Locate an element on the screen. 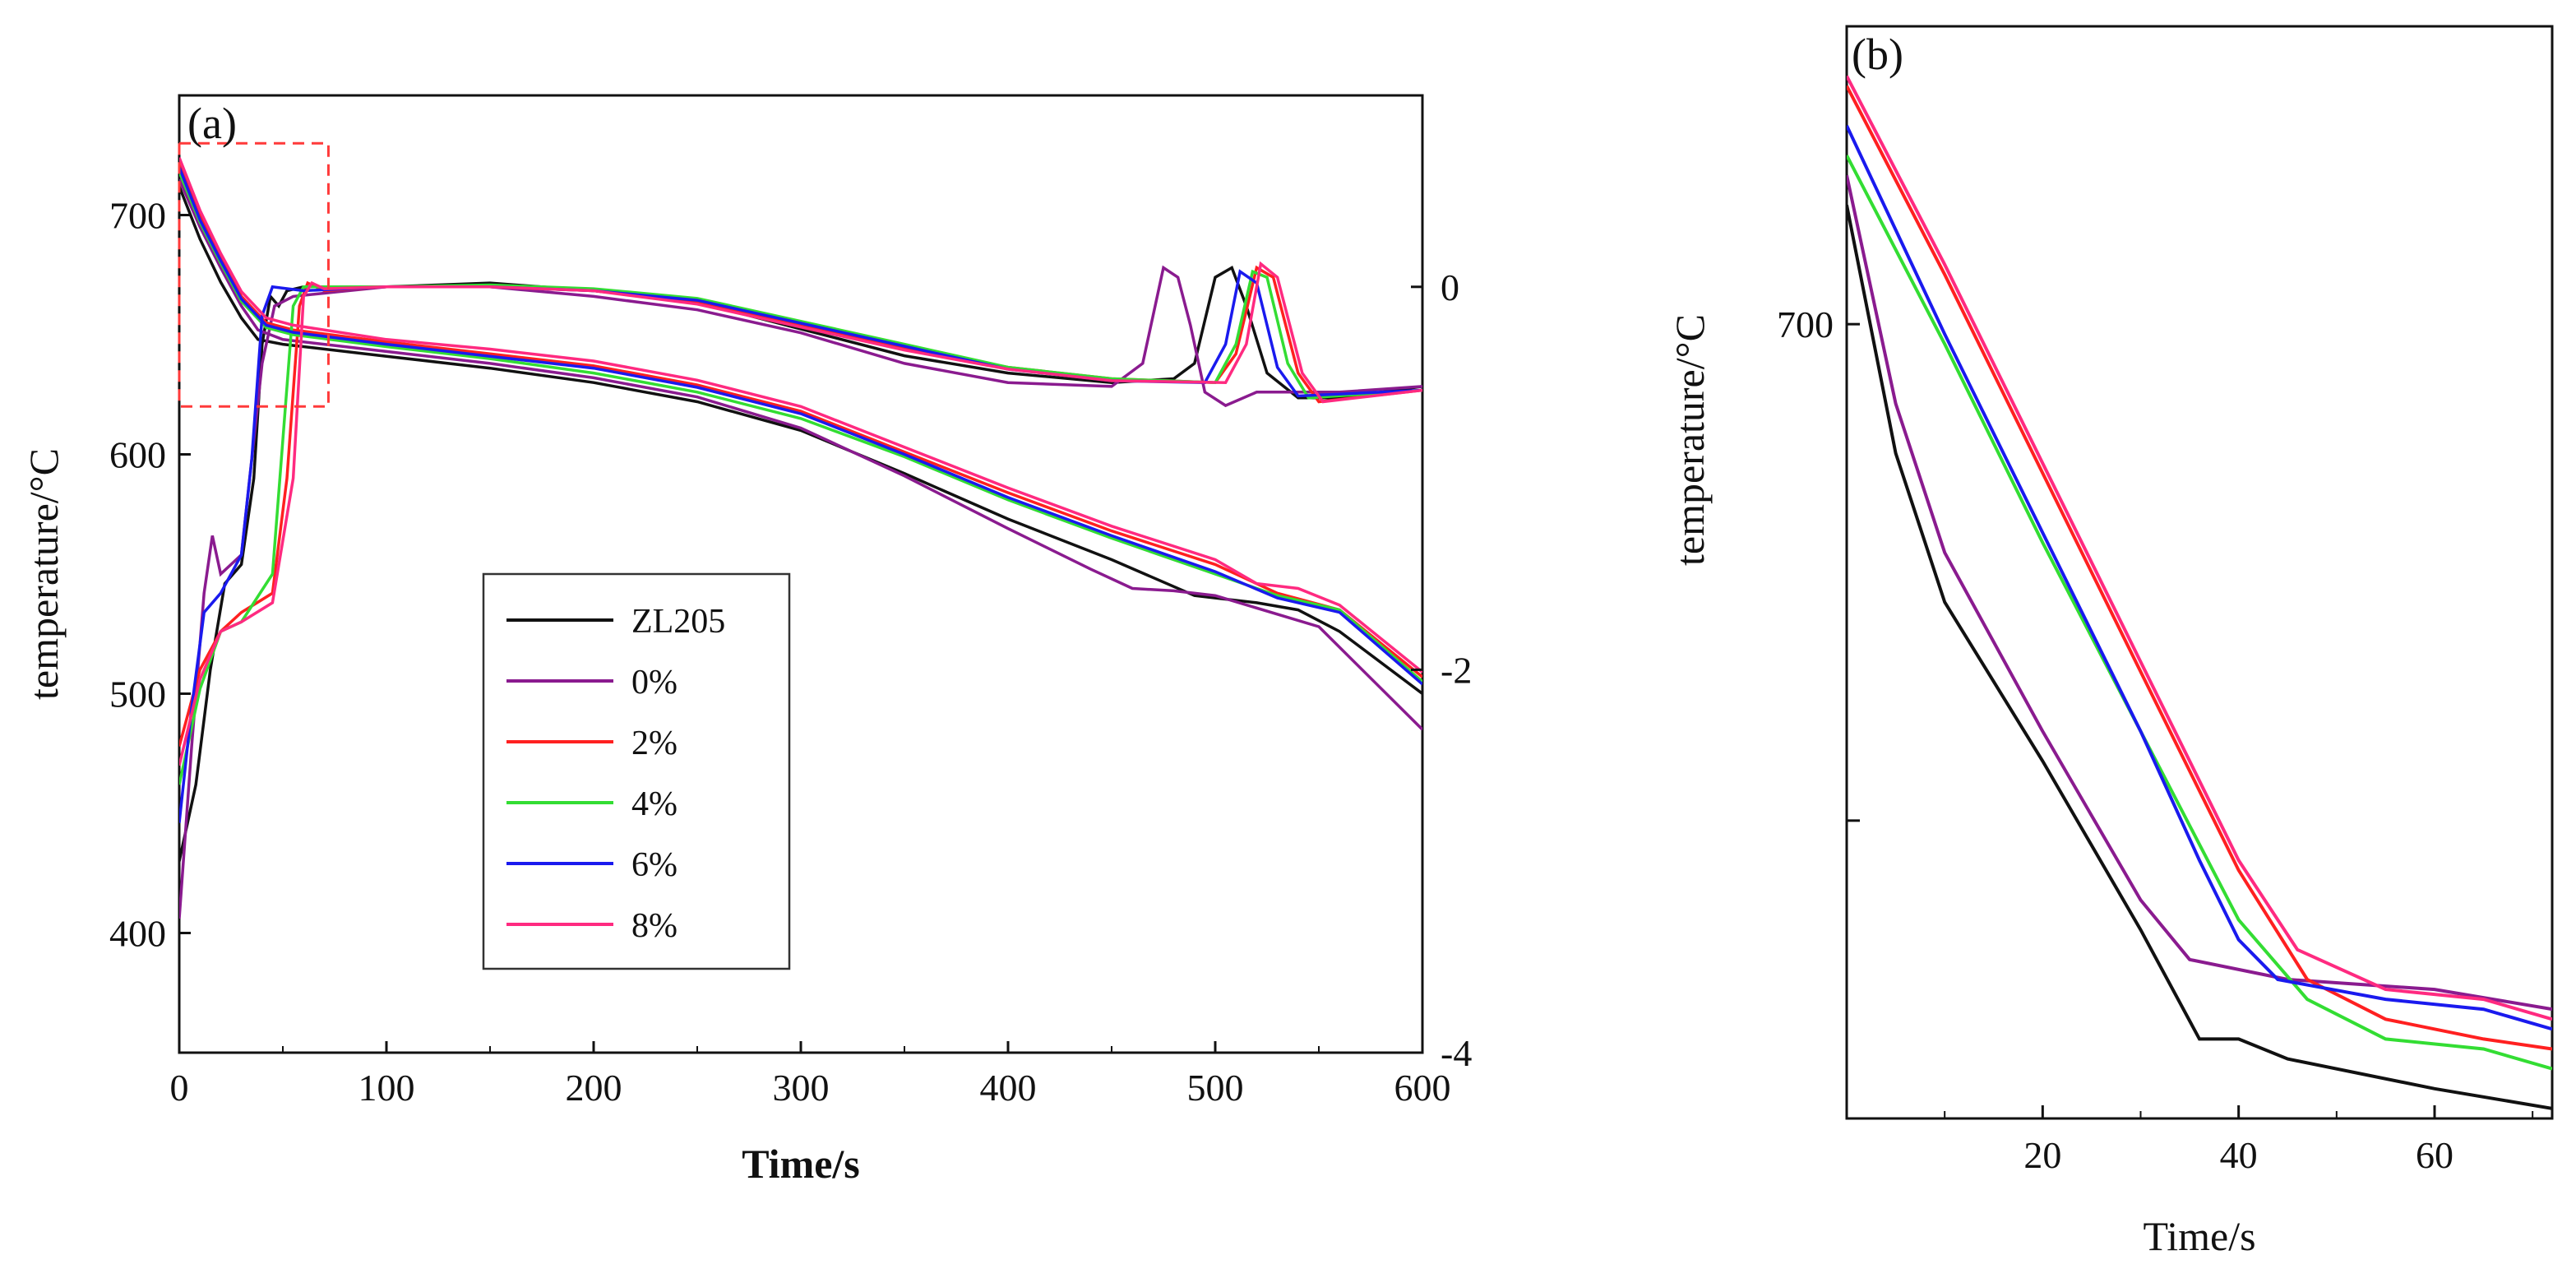 This screenshot has height=1278, width=2576. x-tick-label: 0 is located at coordinates (179, 1088).